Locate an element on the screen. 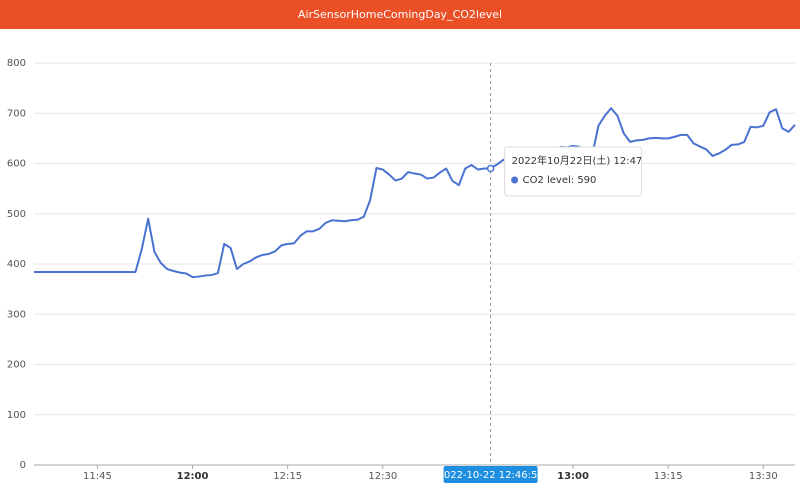  y-tick-label: 700 is located at coordinates (16, 113).